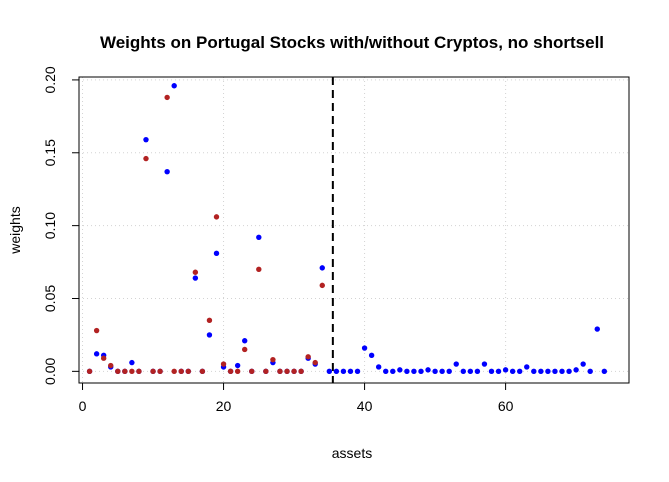  What do you see at coordinates (50, 225) in the screenshot?
I see `y-tick-label: 0.10` at bounding box center [50, 225].